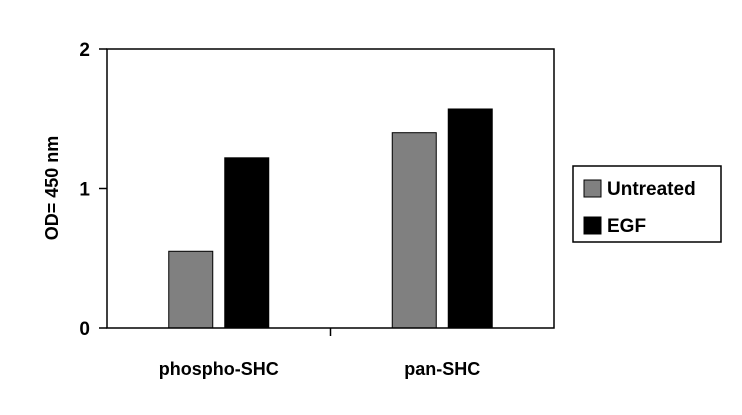 The height and width of the screenshot is (415, 742). Describe the element at coordinates (442, 369) in the screenshot. I see `x-tick-label: pan-SHC` at that location.